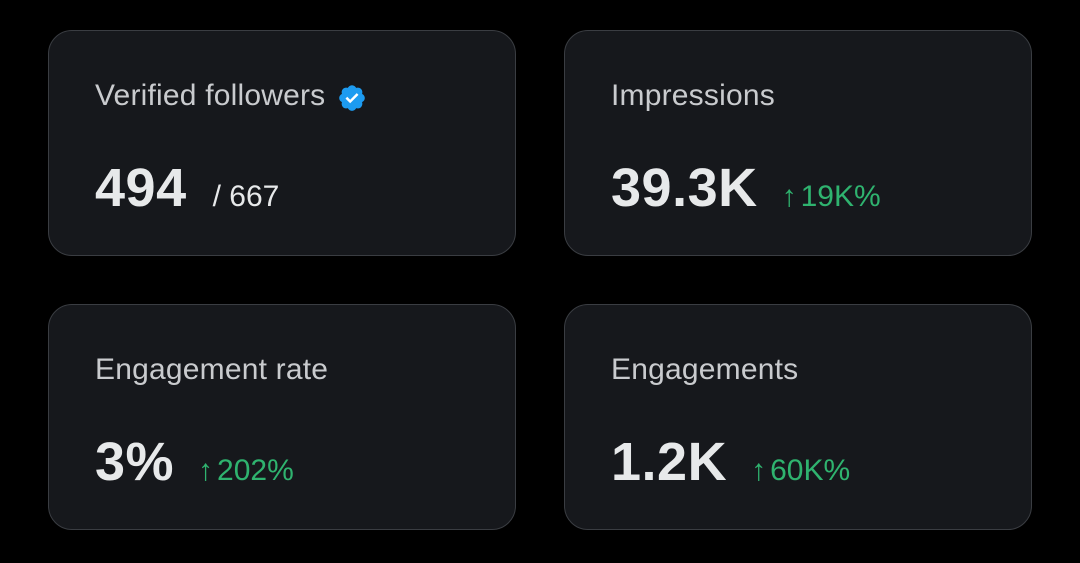 This screenshot has width=1080, height=563. What do you see at coordinates (669, 462) in the screenshot?
I see `card-value: 1.2K` at bounding box center [669, 462].